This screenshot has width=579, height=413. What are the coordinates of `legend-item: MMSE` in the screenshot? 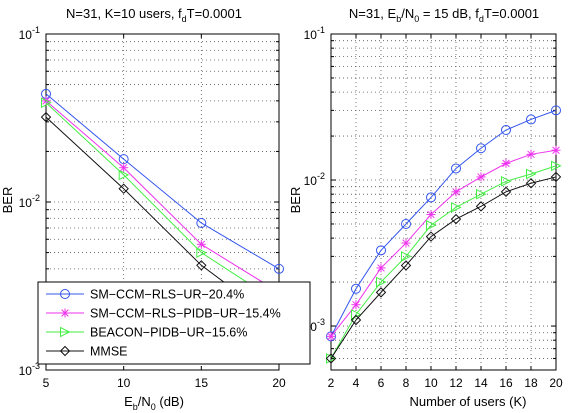 It's located at (87, 352).